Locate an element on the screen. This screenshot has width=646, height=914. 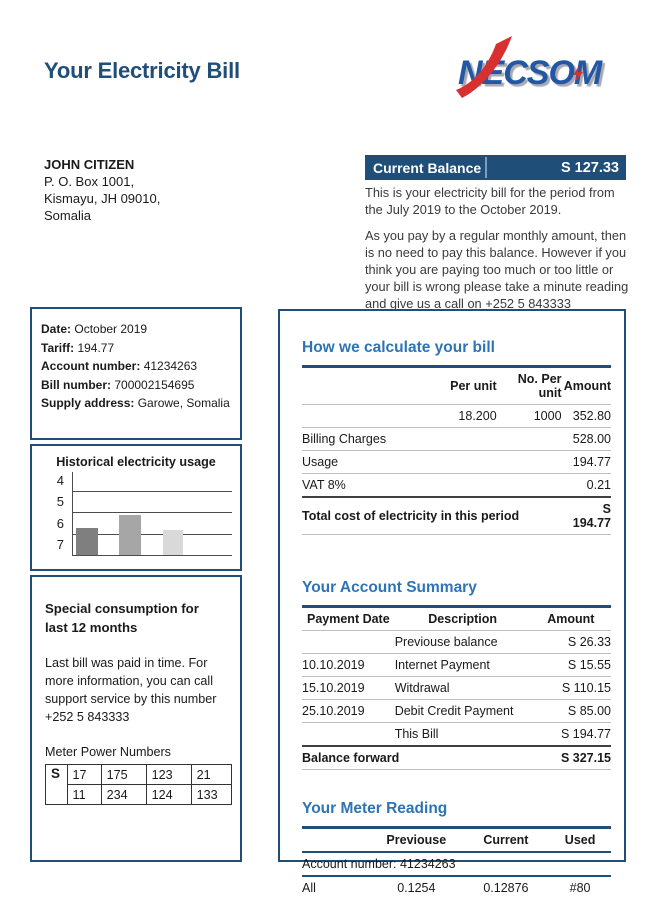
table-row: Account number: 41234263 is located at coordinates (456, 864).